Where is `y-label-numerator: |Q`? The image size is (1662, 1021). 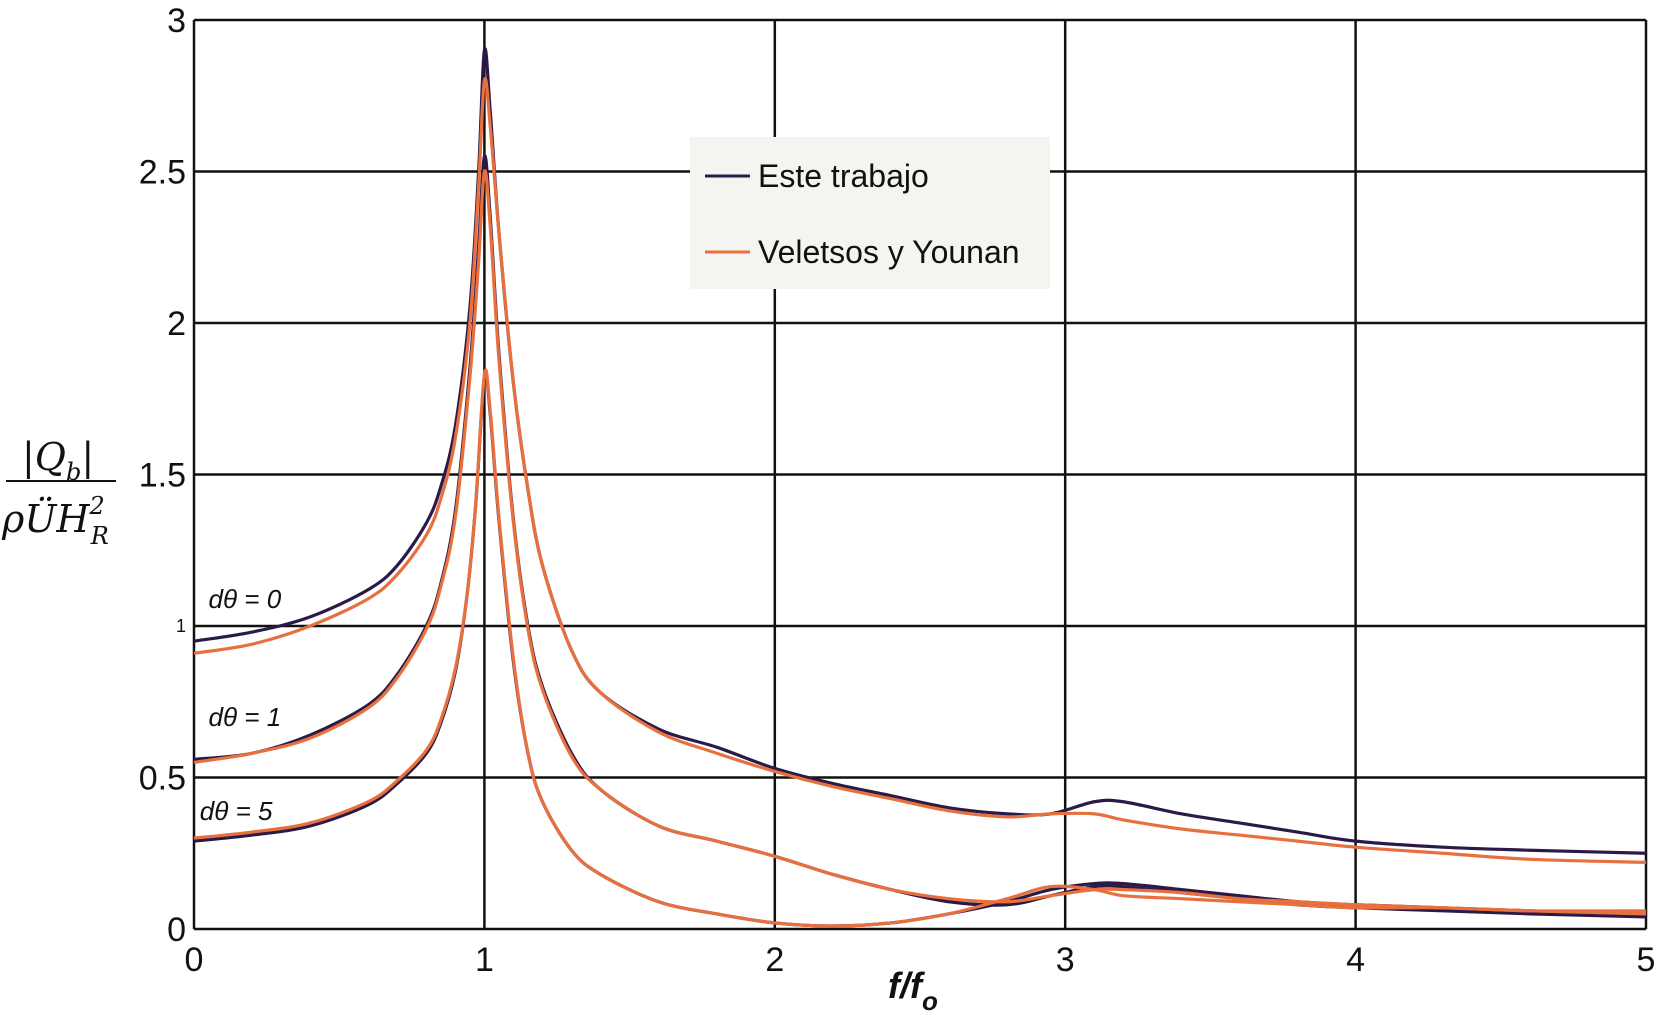 y-label-numerator: |Q is located at coordinates (44, 457).